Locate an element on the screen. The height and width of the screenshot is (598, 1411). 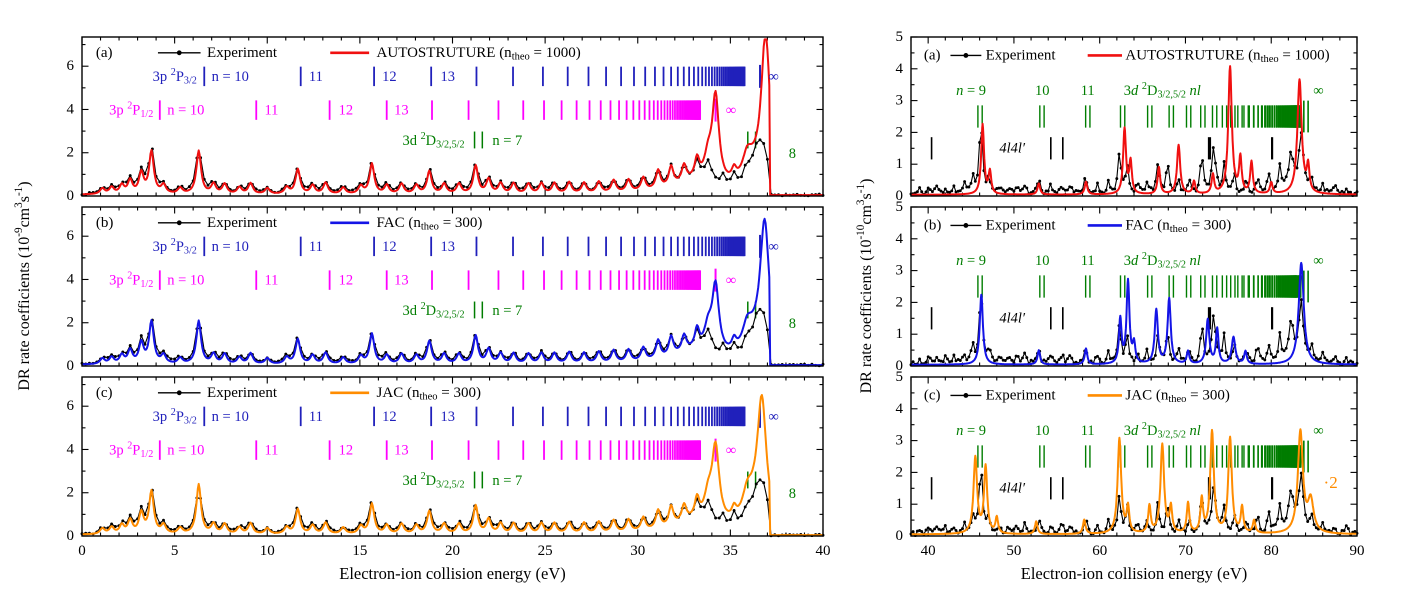
x-tick-label: 80 is located at coordinates (1271, 551).